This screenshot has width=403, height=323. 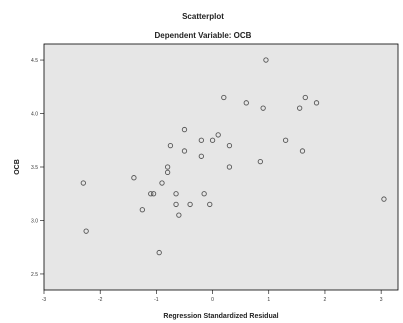 I want to click on chart-subtitle: Dependent Variable: OCB, so click(x=203, y=35).